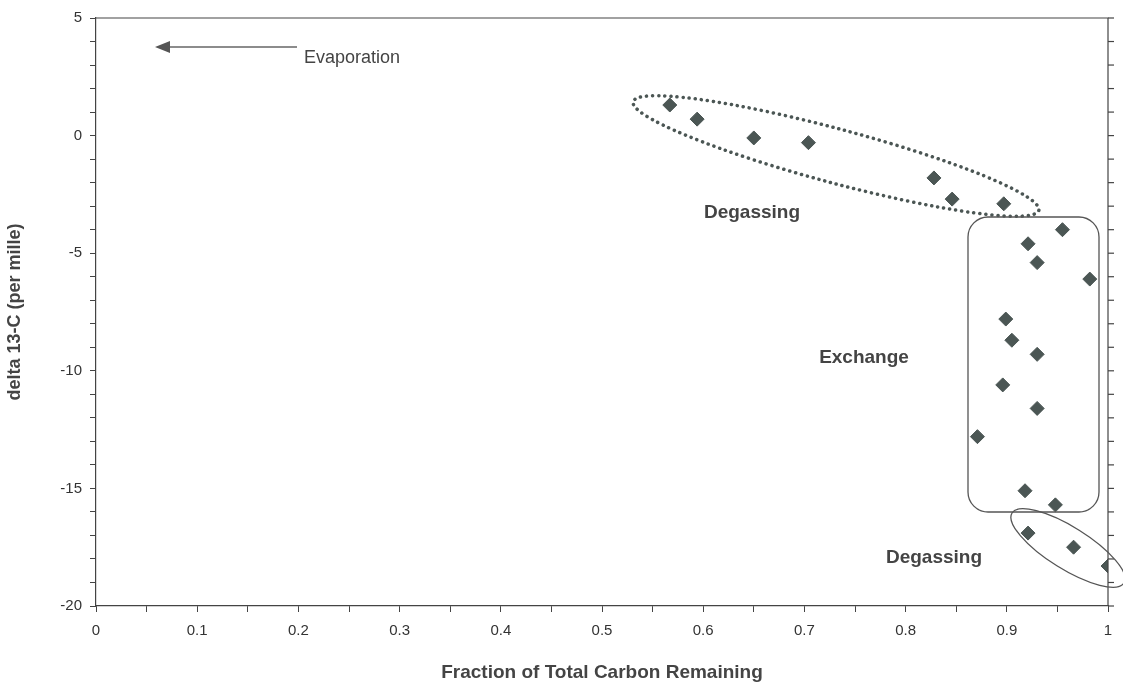  What do you see at coordinates (352, 56) in the screenshot?
I see `annotation: Evaporation` at bounding box center [352, 56].